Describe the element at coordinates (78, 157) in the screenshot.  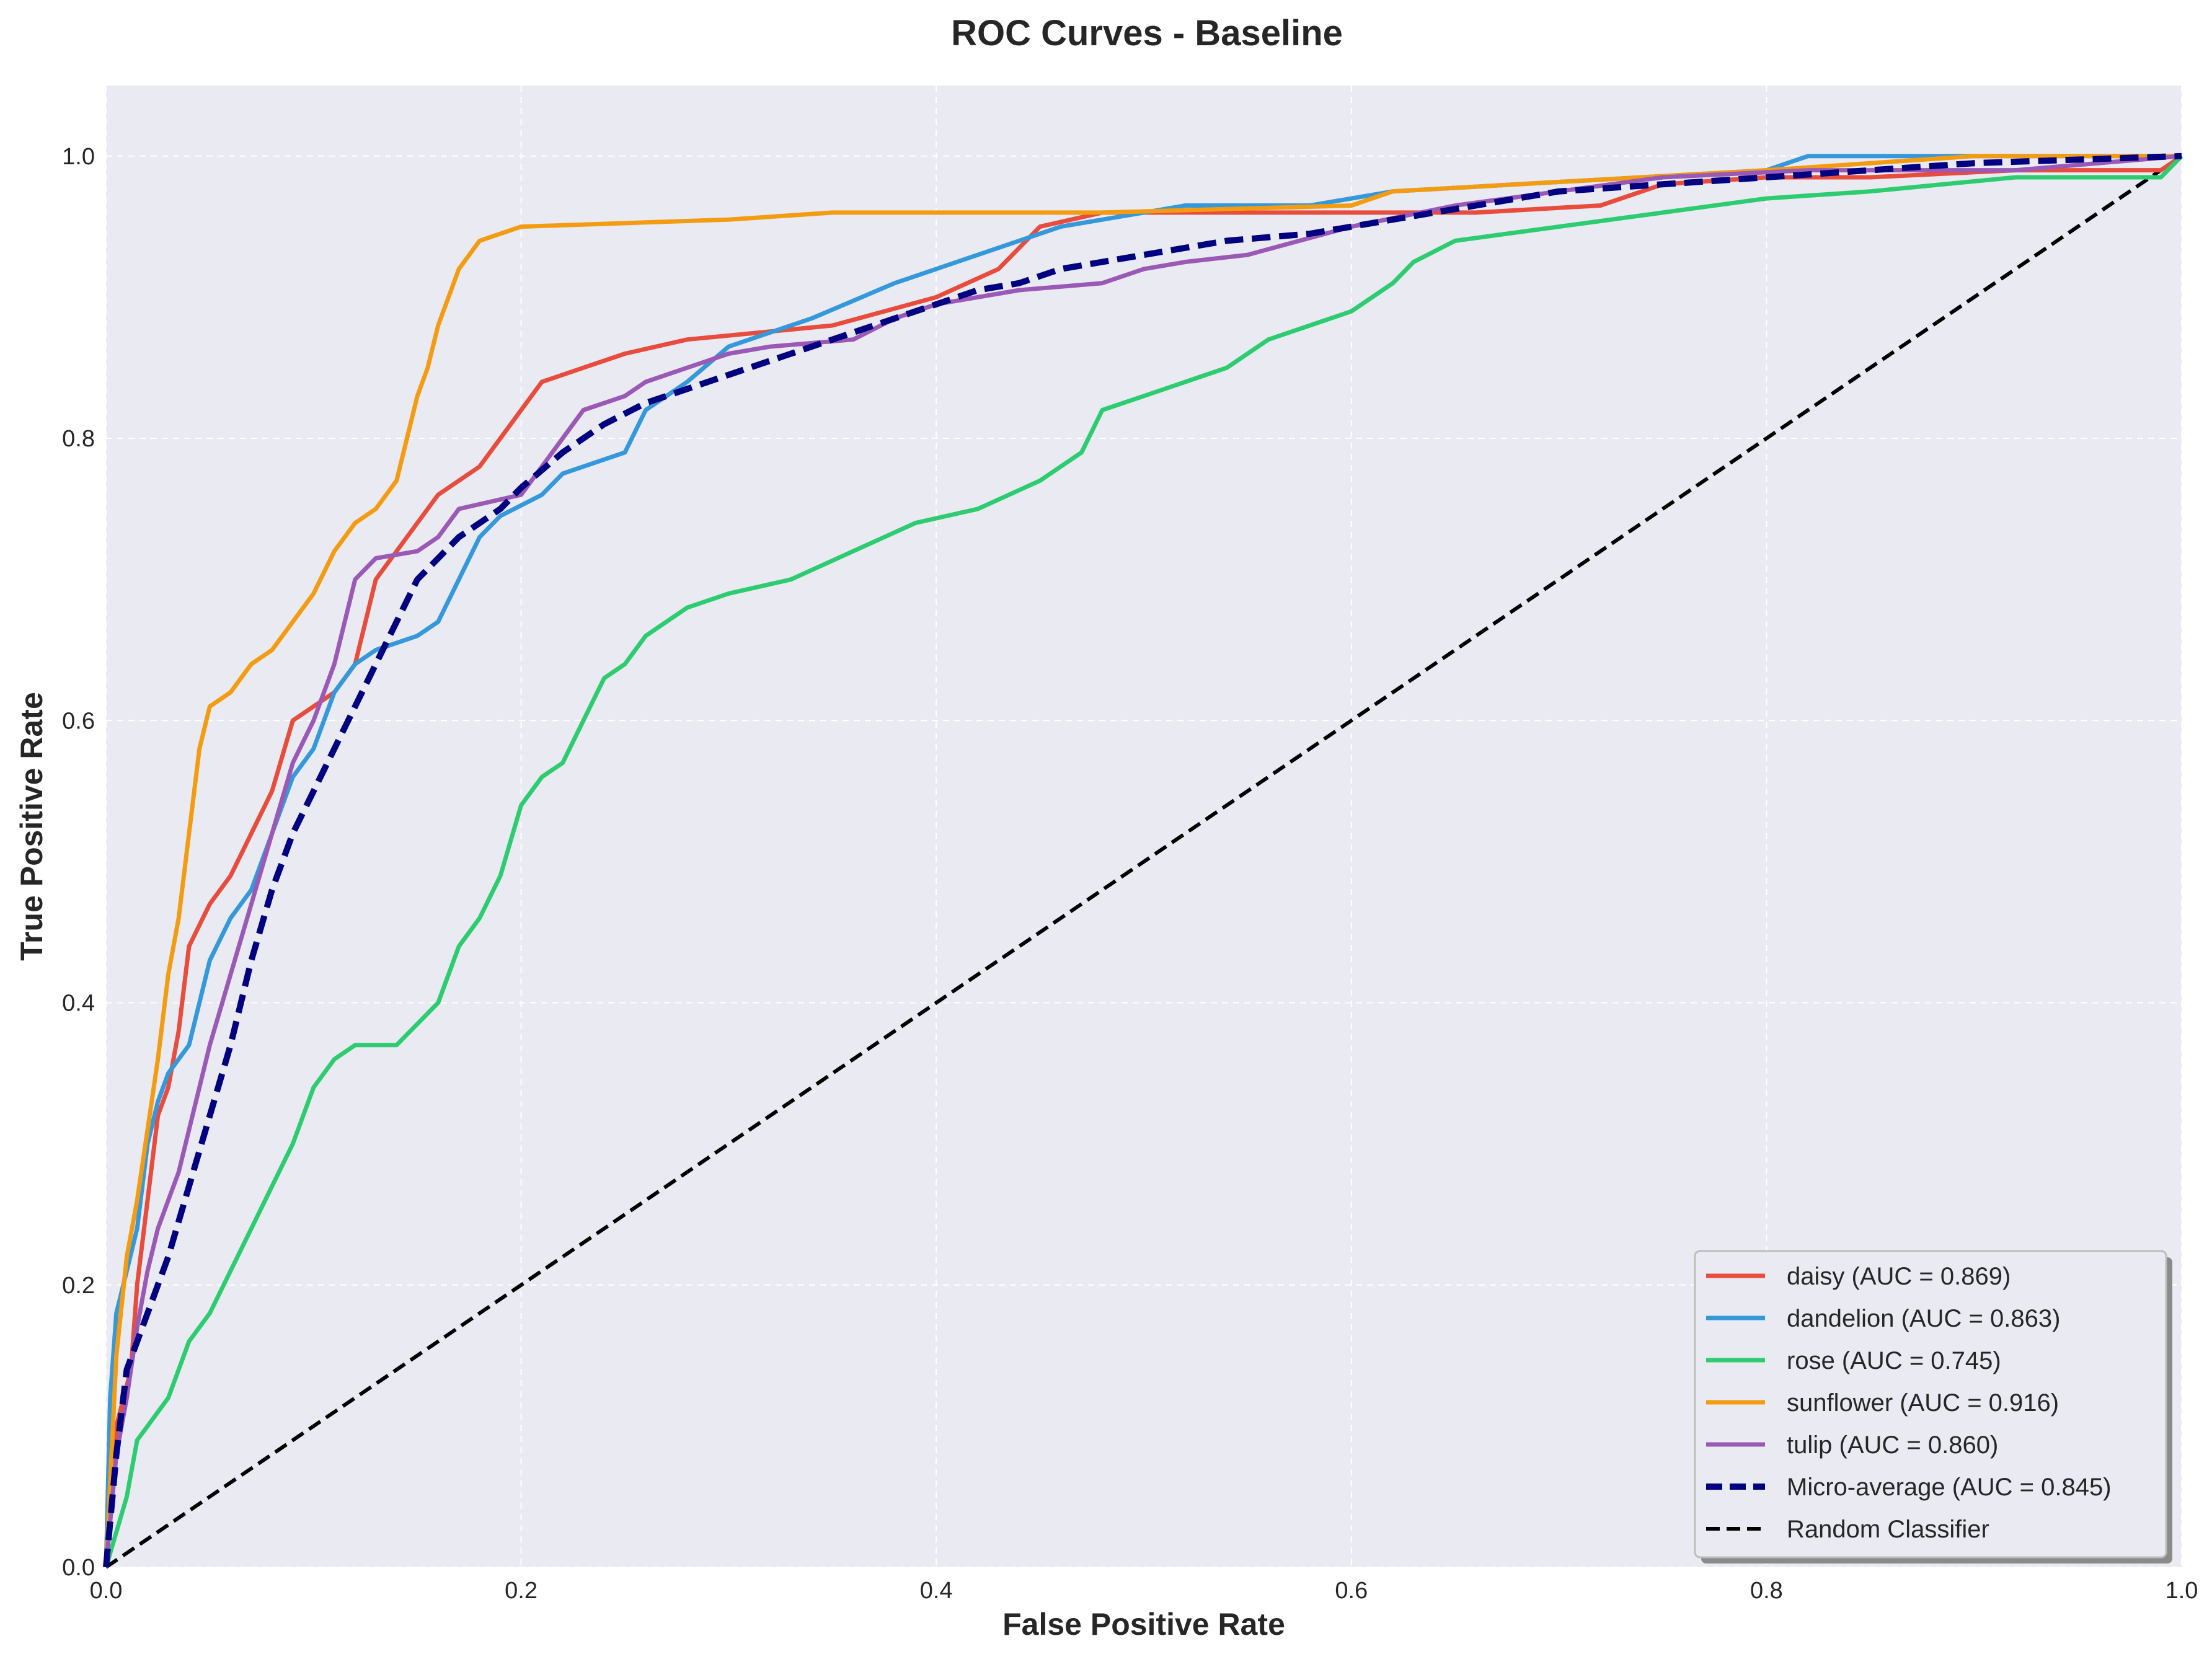
I see `y-tick-label: 1.0` at that location.